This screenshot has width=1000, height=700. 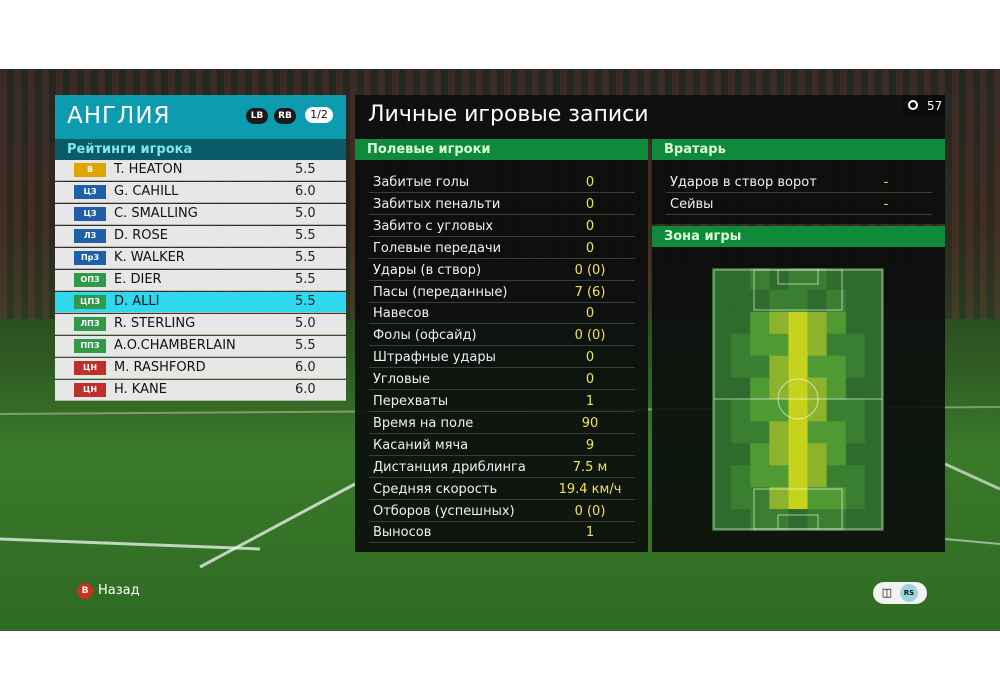 What do you see at coordinates (423, 423) in the screenshot?
I see `stat-label: Время на поле` at bounding box center [423, 423].